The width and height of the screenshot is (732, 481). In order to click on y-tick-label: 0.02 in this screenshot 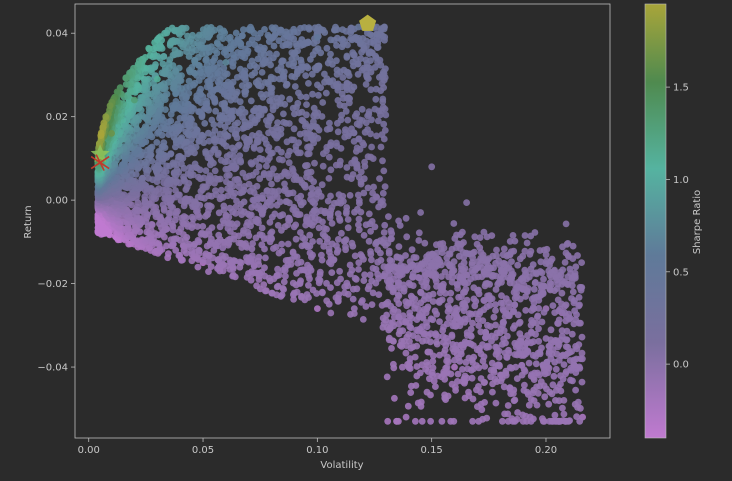, I will do `click(57, 117)`.